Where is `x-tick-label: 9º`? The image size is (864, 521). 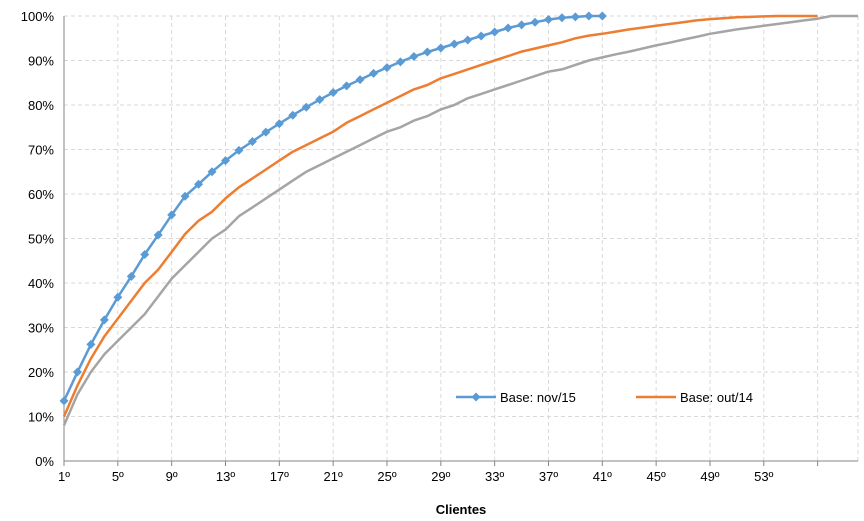
x-tick-label: 9º is located at coordinates (172, 476).